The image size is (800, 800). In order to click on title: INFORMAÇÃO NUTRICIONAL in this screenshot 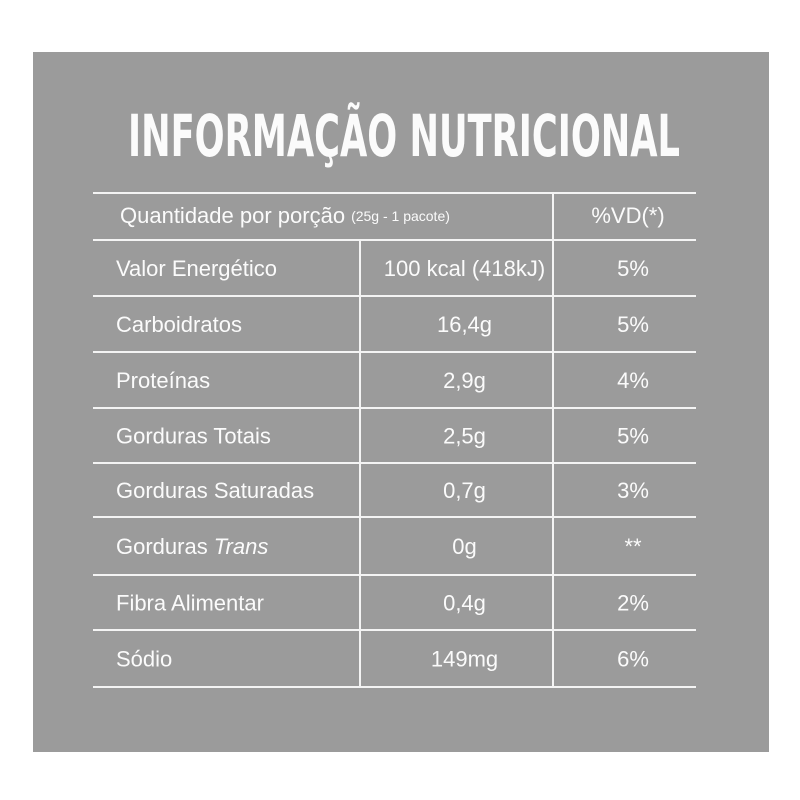, I will do `click(404, 135)`.